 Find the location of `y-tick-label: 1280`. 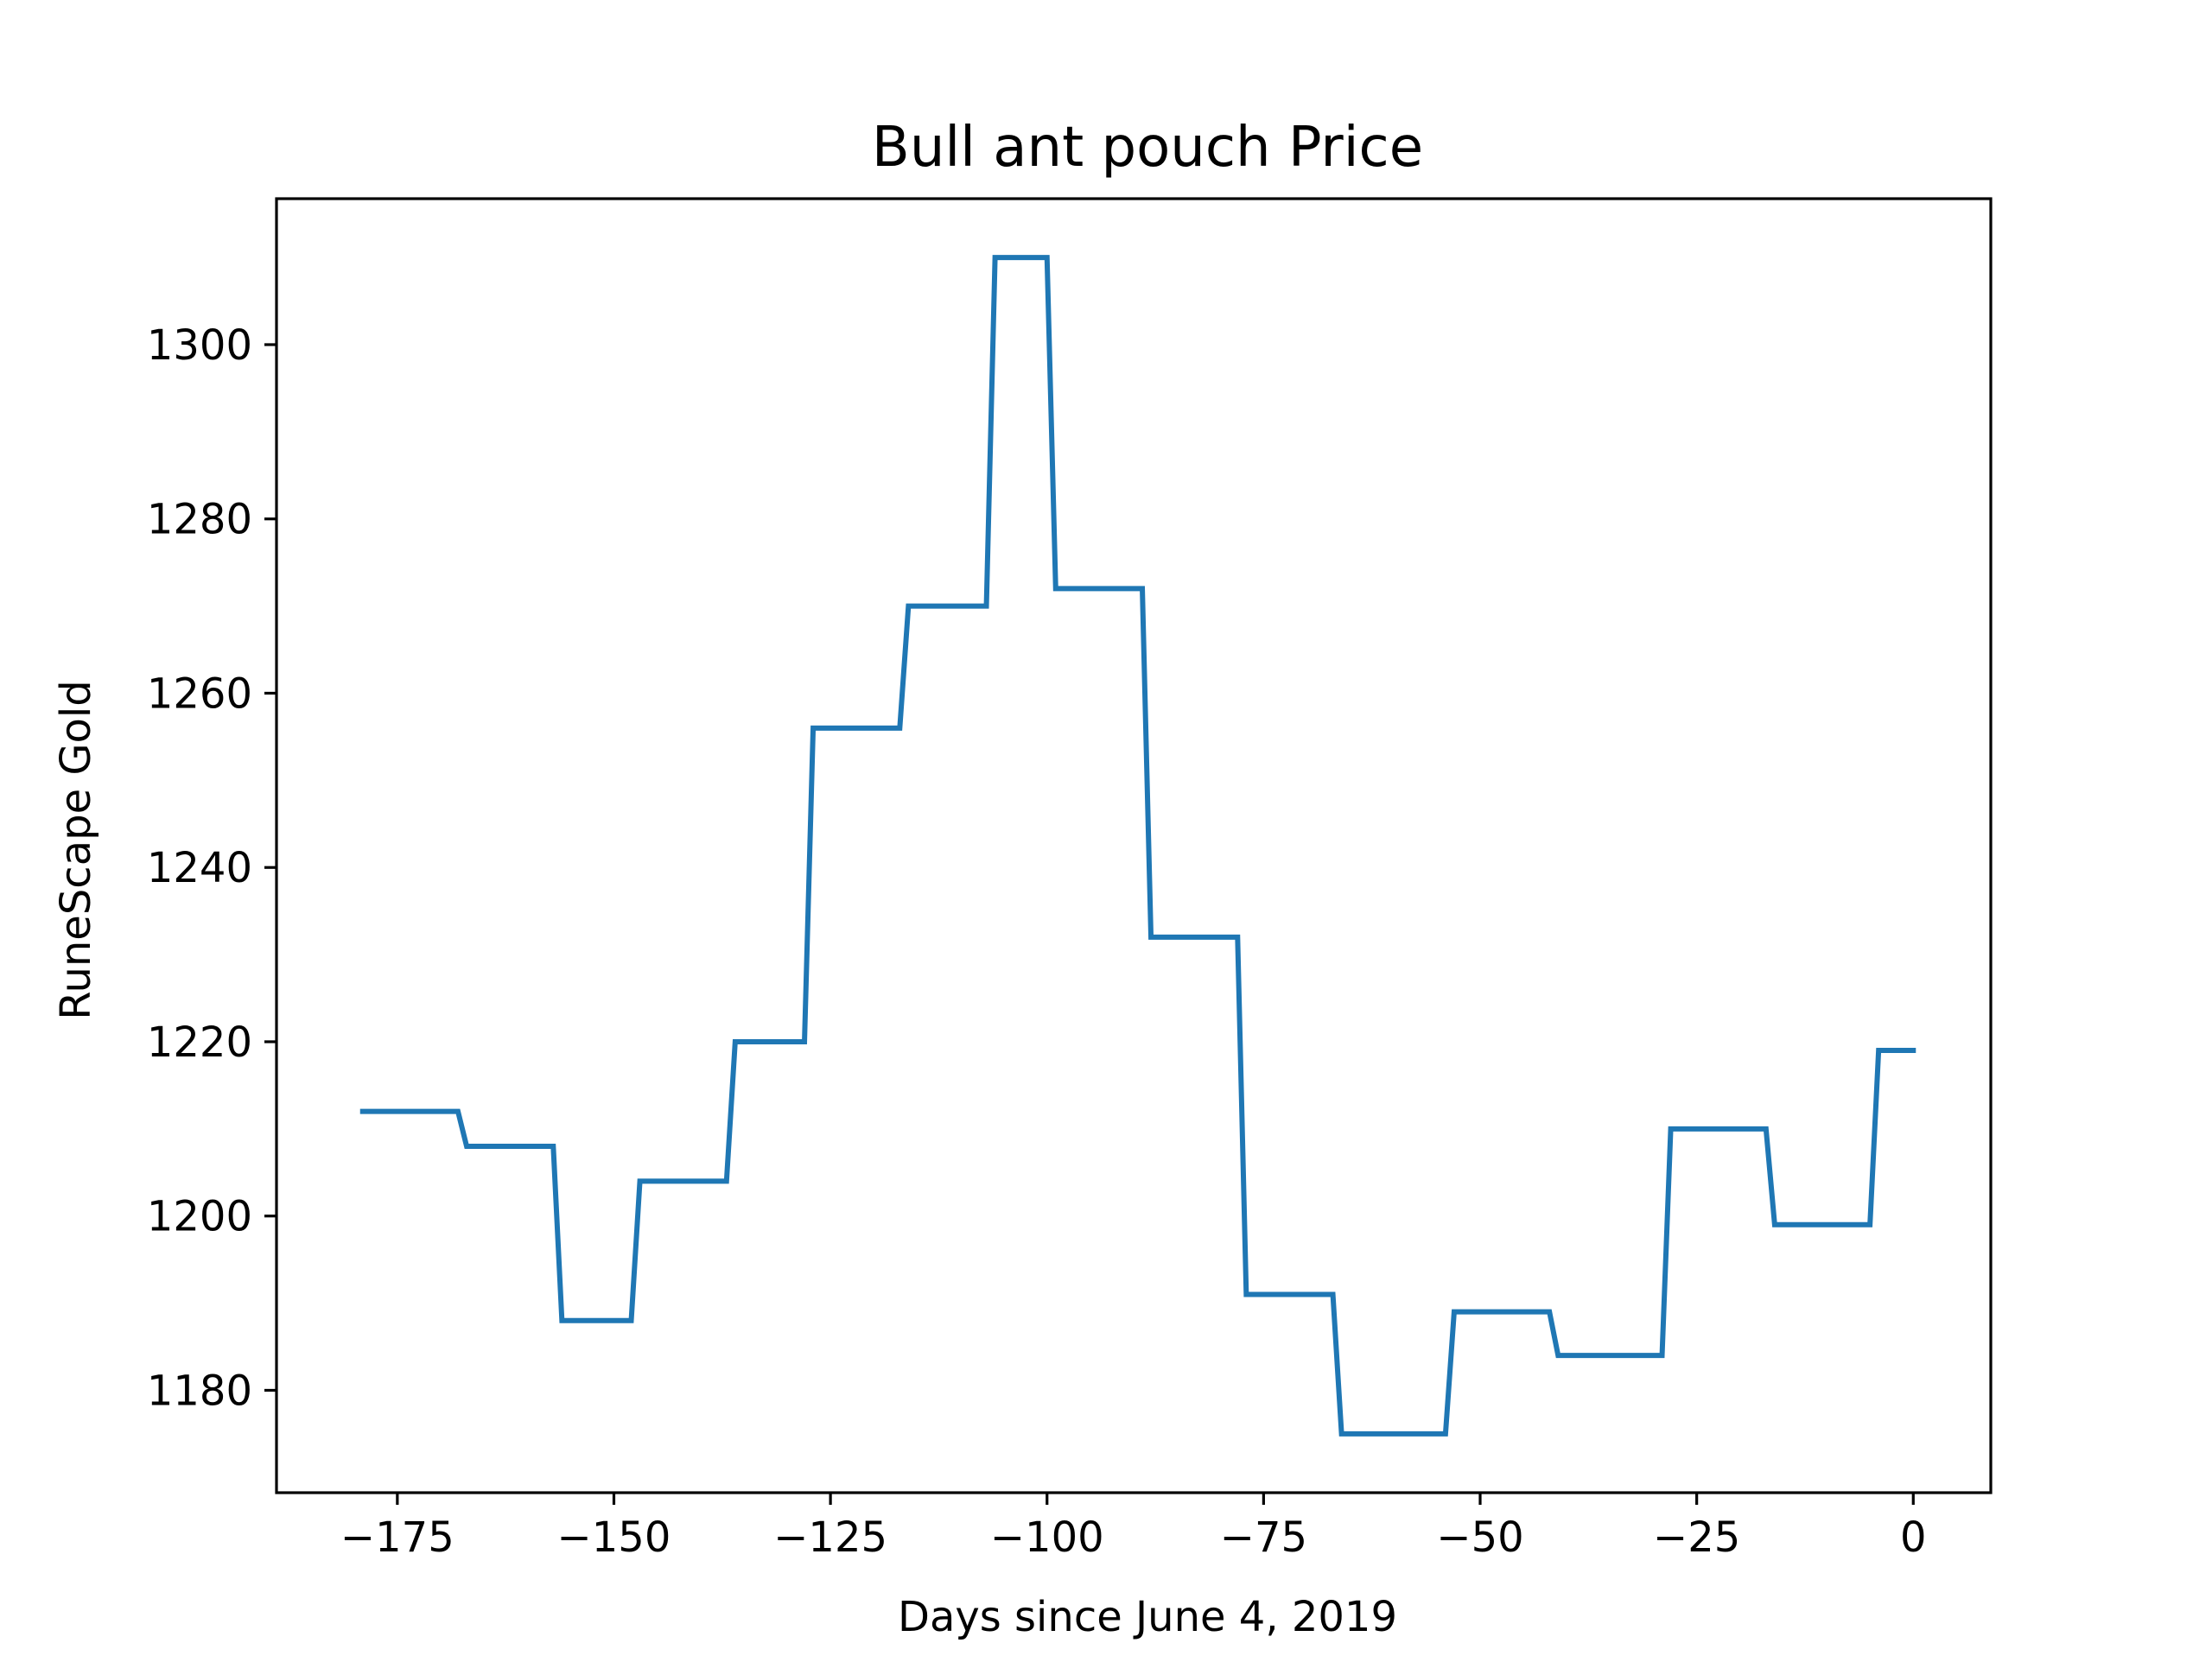

y-tick-label: 1280 is located at coordinates (199, 520).